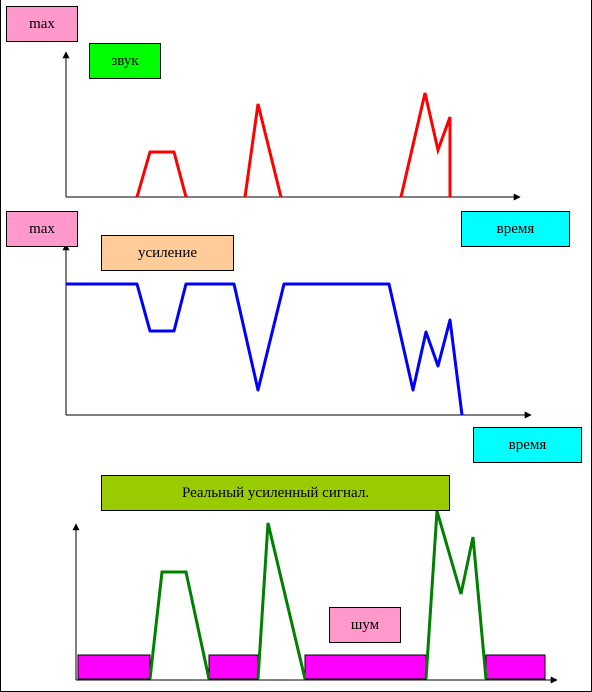 This screenshot has width=592, height=692. What do you see at coordinates (42, 229) in the screenshot?
I see `panel2-max-label: max` at bounding box center [42, 229].